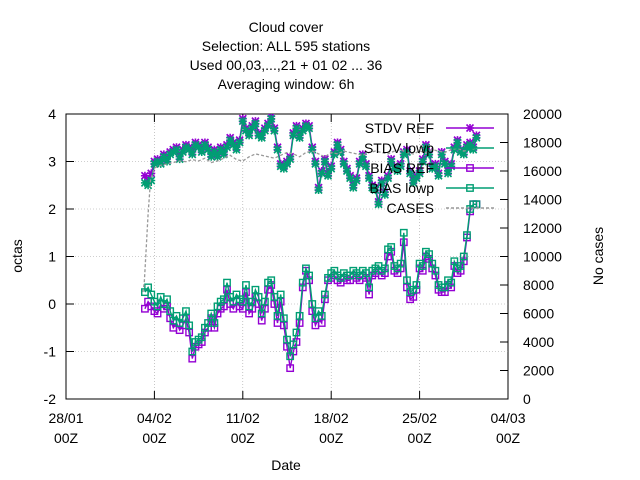 This screenshot has width=640, height=480. I want to click on legend-marker-stdv-lowp, so click(470, 148).